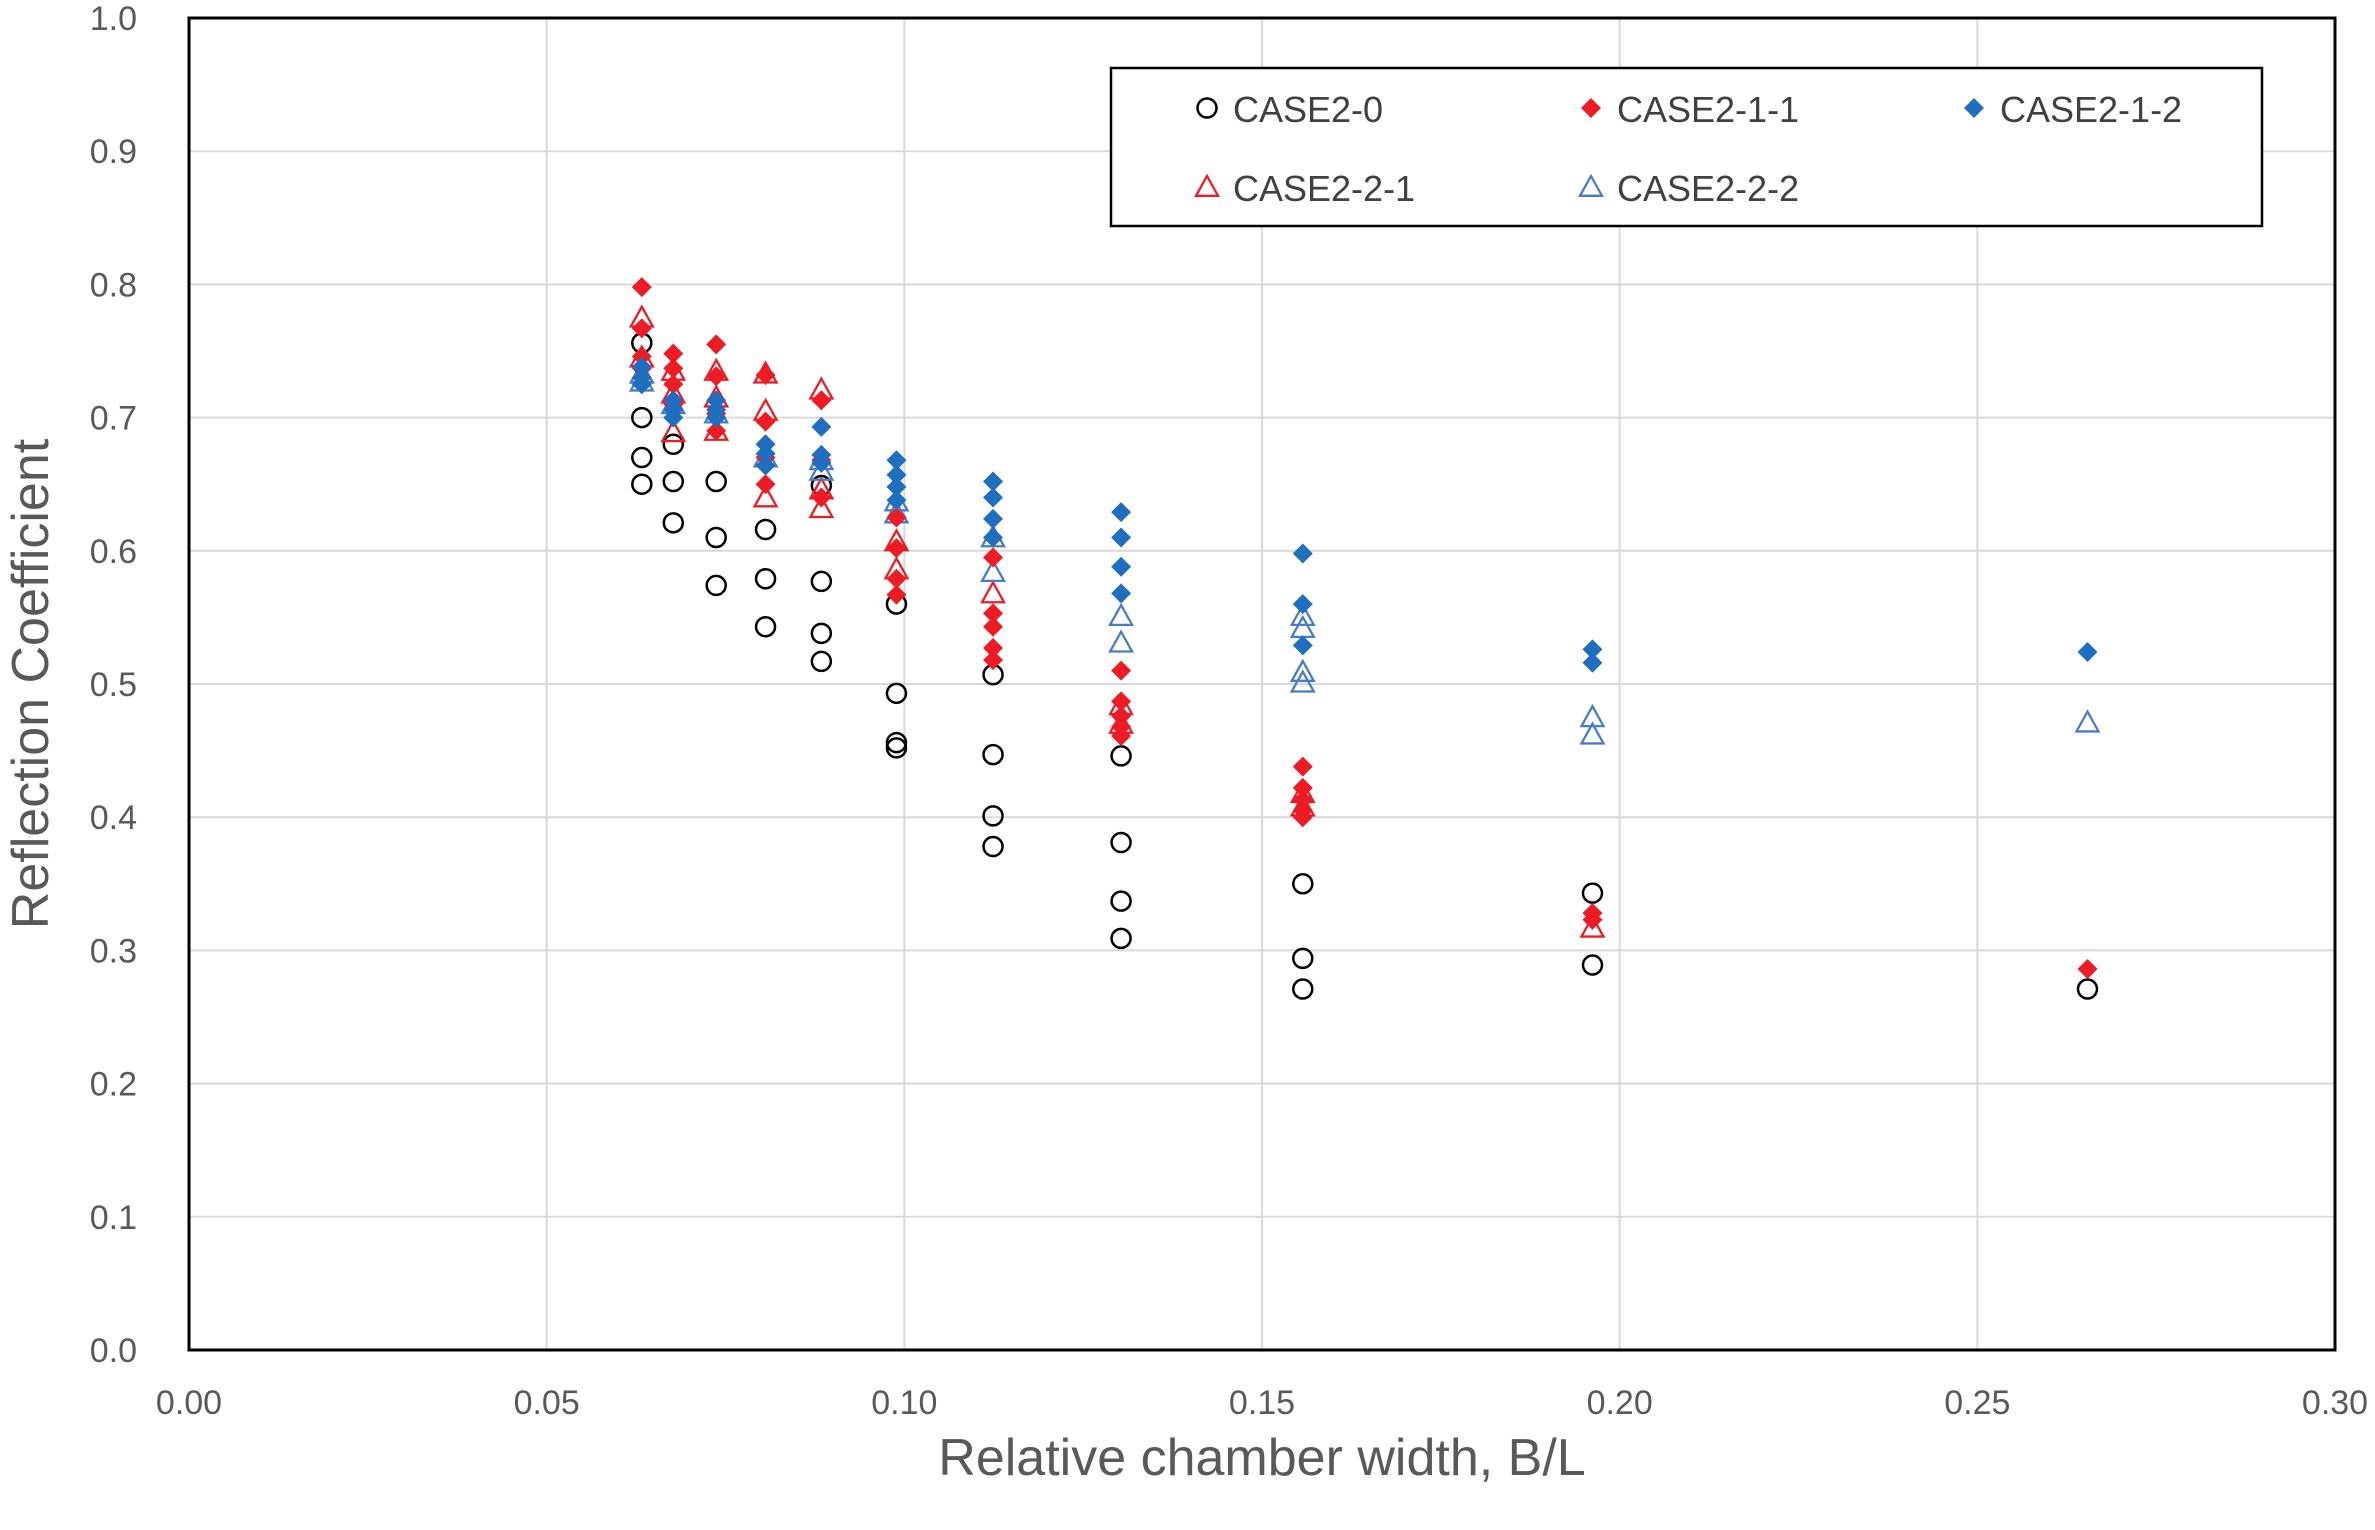  What do you see at coordinates (547, 1403) in the screenshot?
I see `x-tick-label: 0.05` at bounding box center [547, 1403].